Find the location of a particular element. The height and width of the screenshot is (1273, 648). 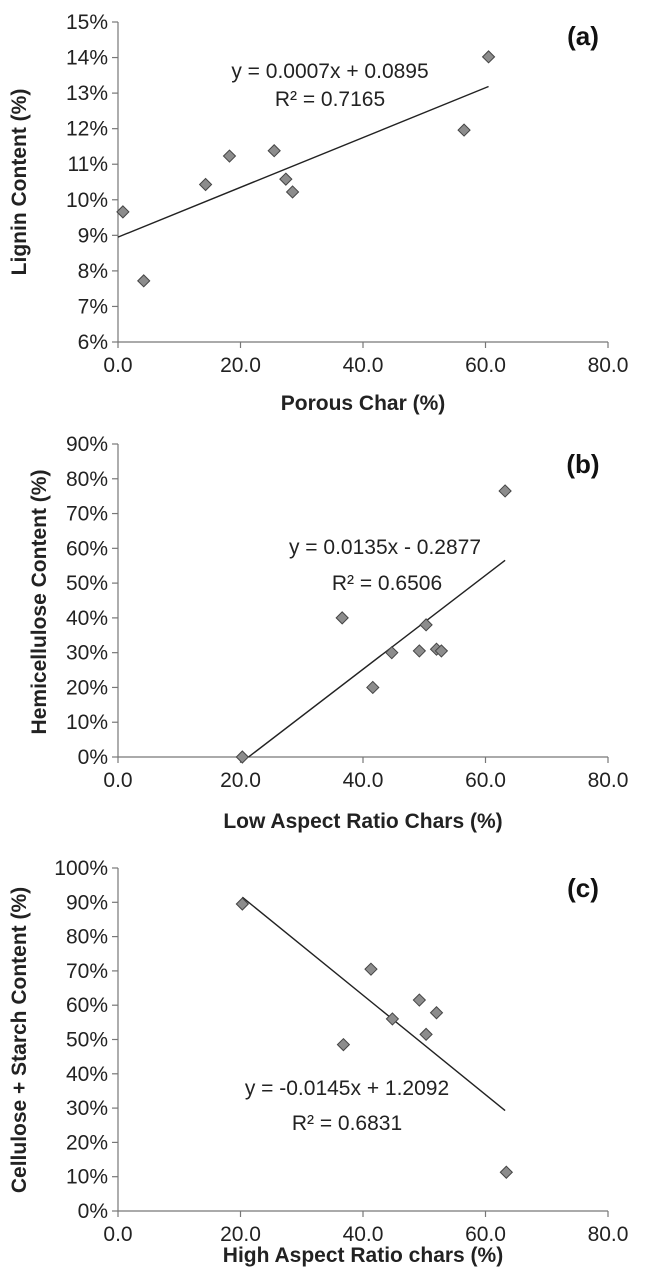

trendline-equation: y = -0.0145x + 1.2092 is located at coordinates (347, 1088).